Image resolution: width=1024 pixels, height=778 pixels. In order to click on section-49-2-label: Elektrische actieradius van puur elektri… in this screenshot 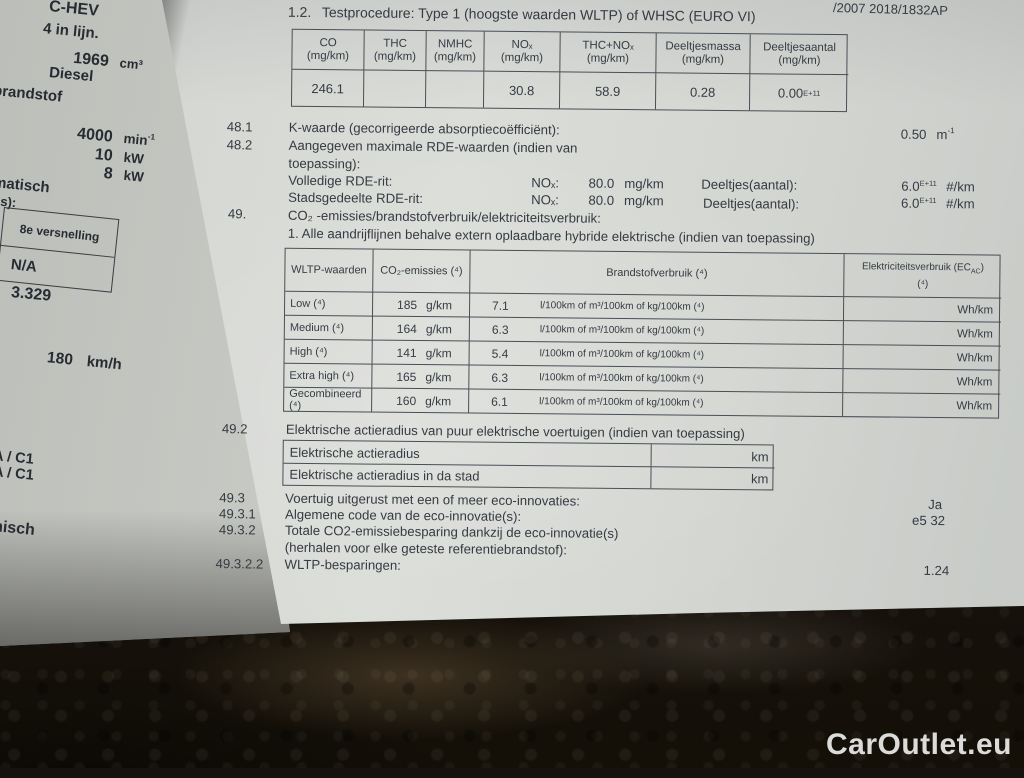, I will do `click(515, 431)`.